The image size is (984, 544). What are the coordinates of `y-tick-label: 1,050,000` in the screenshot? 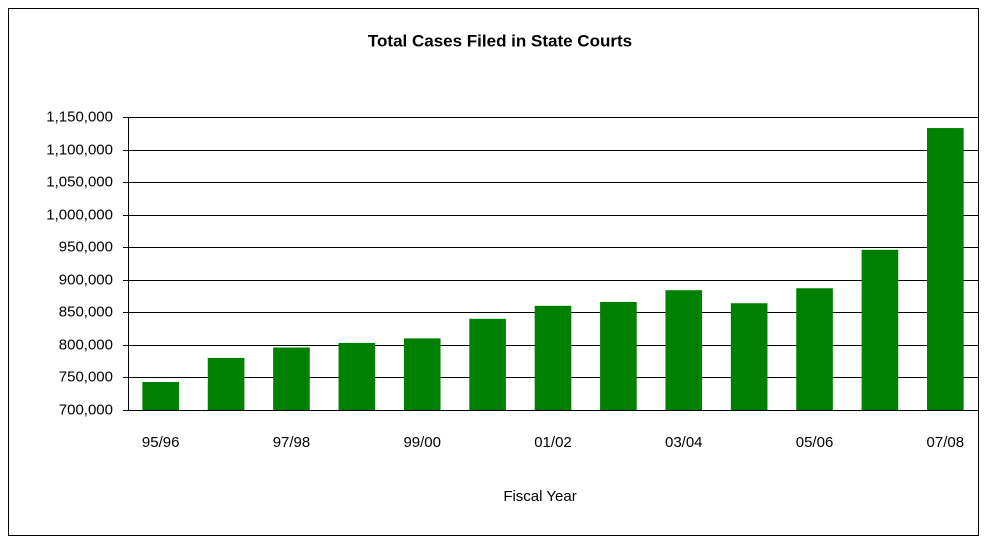 It's located at (79, 181).